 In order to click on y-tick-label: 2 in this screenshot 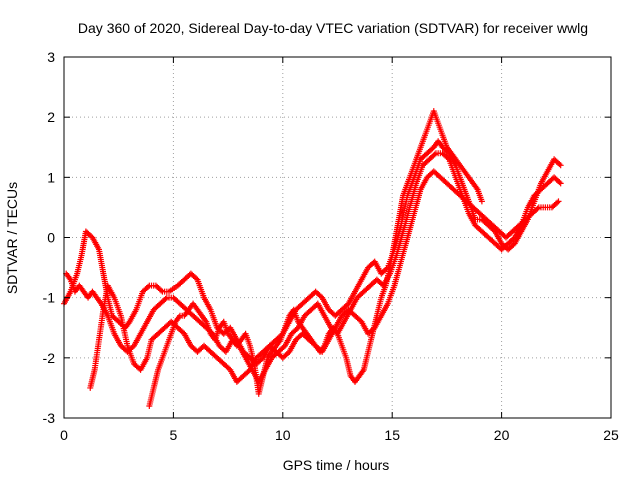, I will do `click(51, 117)`.